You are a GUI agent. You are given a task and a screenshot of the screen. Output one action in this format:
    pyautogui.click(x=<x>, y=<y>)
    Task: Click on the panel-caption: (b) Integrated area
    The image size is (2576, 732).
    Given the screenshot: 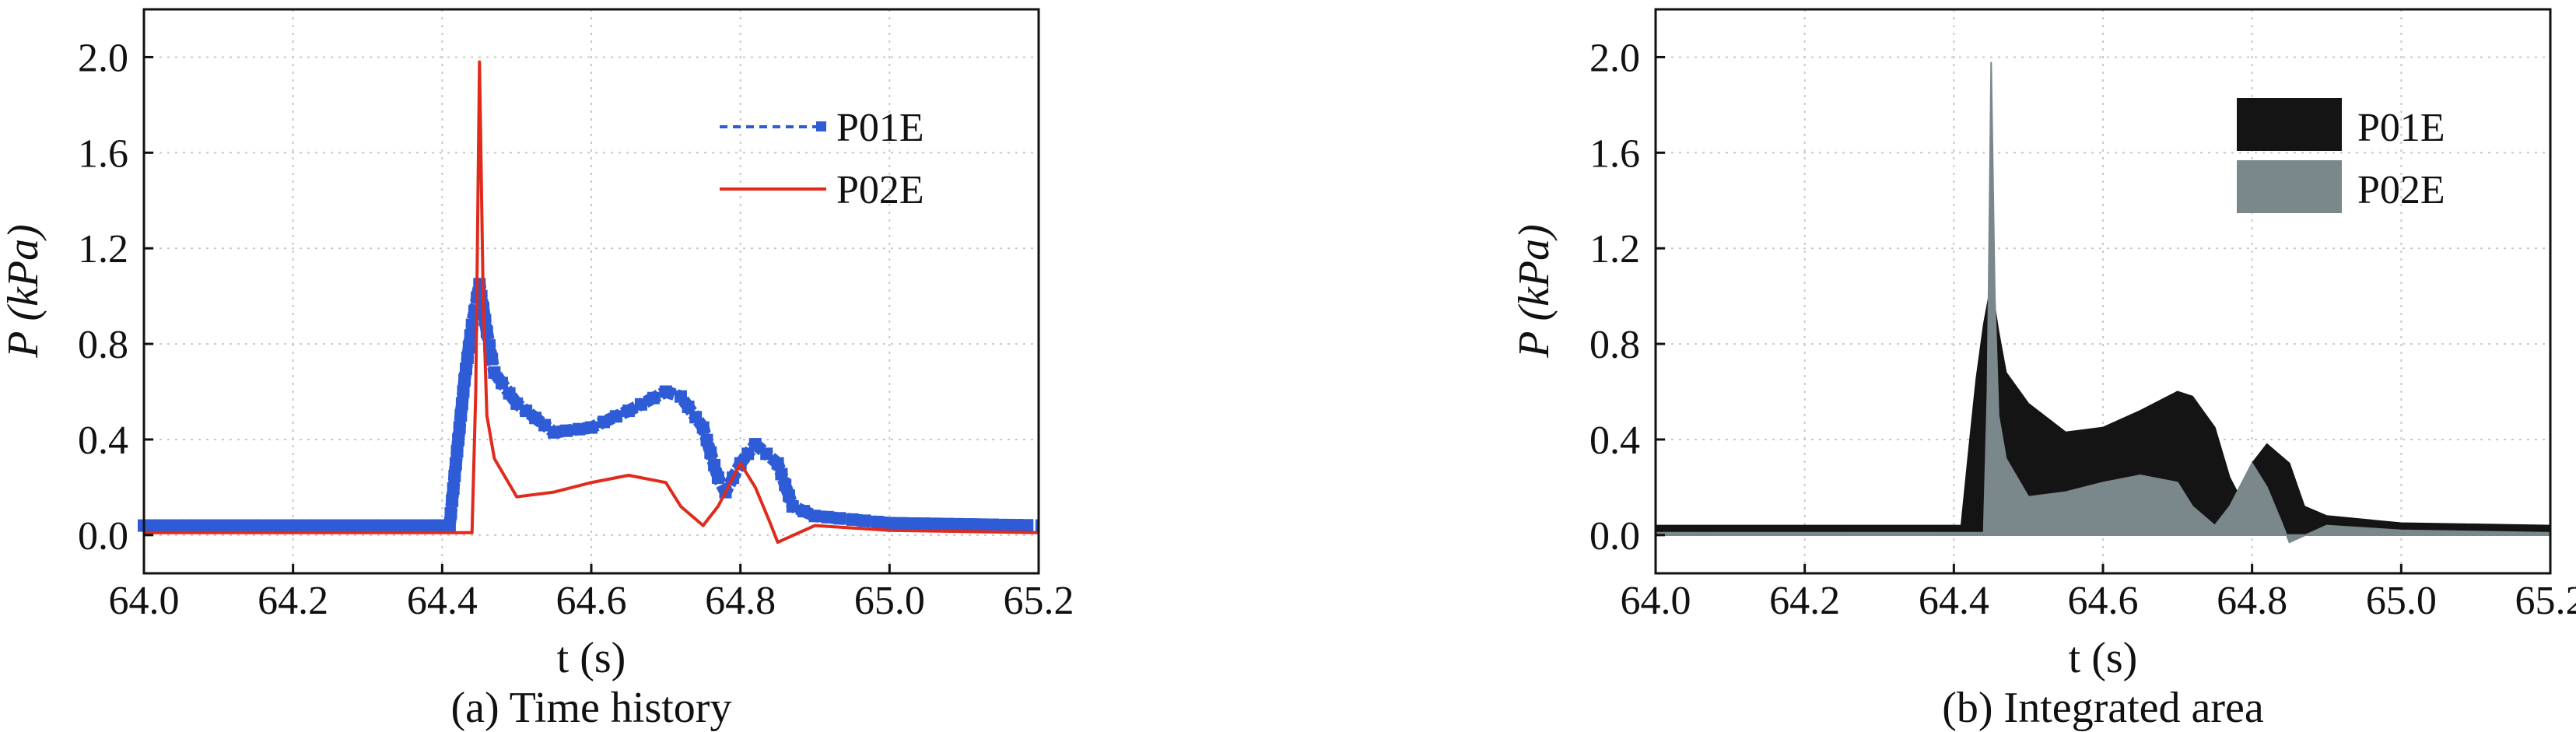 What is the action you would take?
    pyautogui.click(x=2103, y=708)
    